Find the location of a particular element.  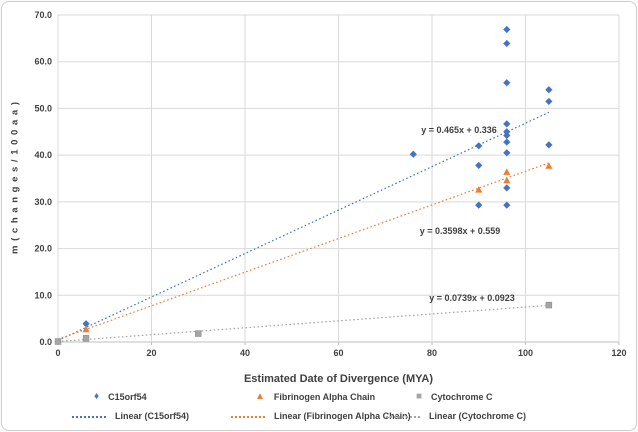

y-tick-label: 0.0 is located at coordinates (45, 342).